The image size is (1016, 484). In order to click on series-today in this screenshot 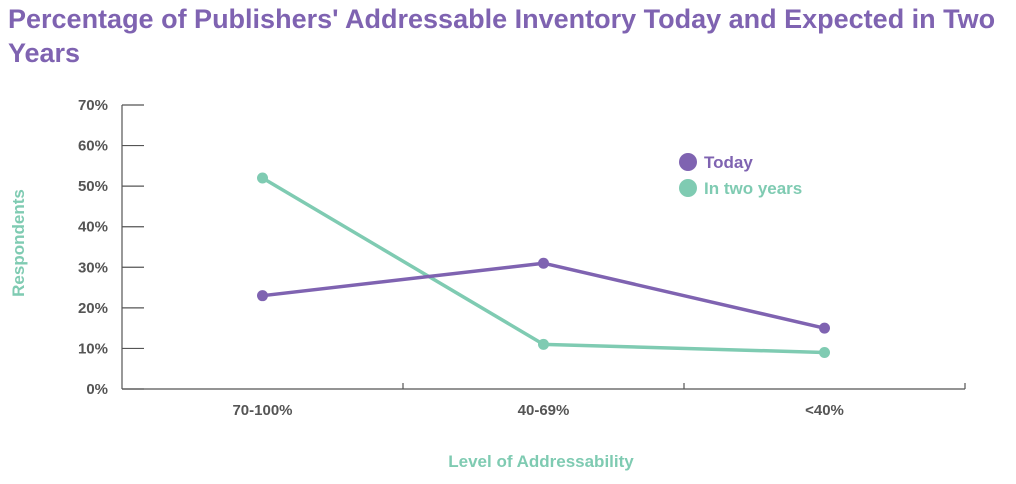, I will do `click(543, 295)`.